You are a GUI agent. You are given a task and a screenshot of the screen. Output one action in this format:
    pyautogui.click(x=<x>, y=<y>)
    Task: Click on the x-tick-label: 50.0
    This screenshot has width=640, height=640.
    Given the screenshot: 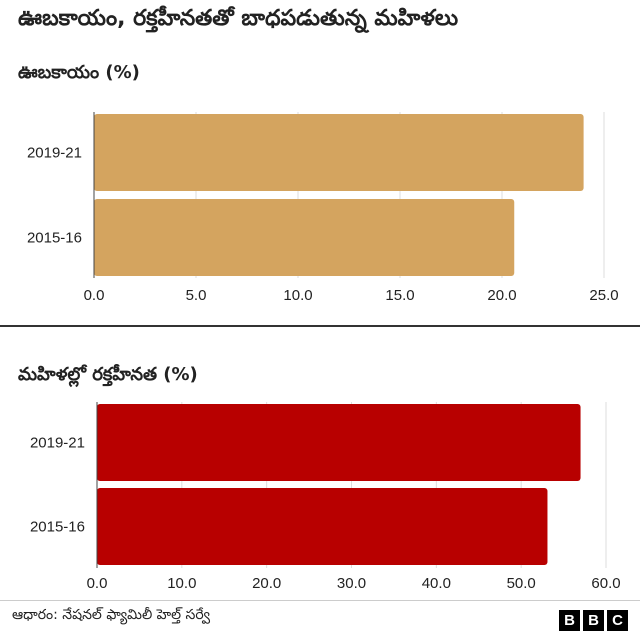 What is the action you would take?
    pyautogui.click(x=521, y=583)
    